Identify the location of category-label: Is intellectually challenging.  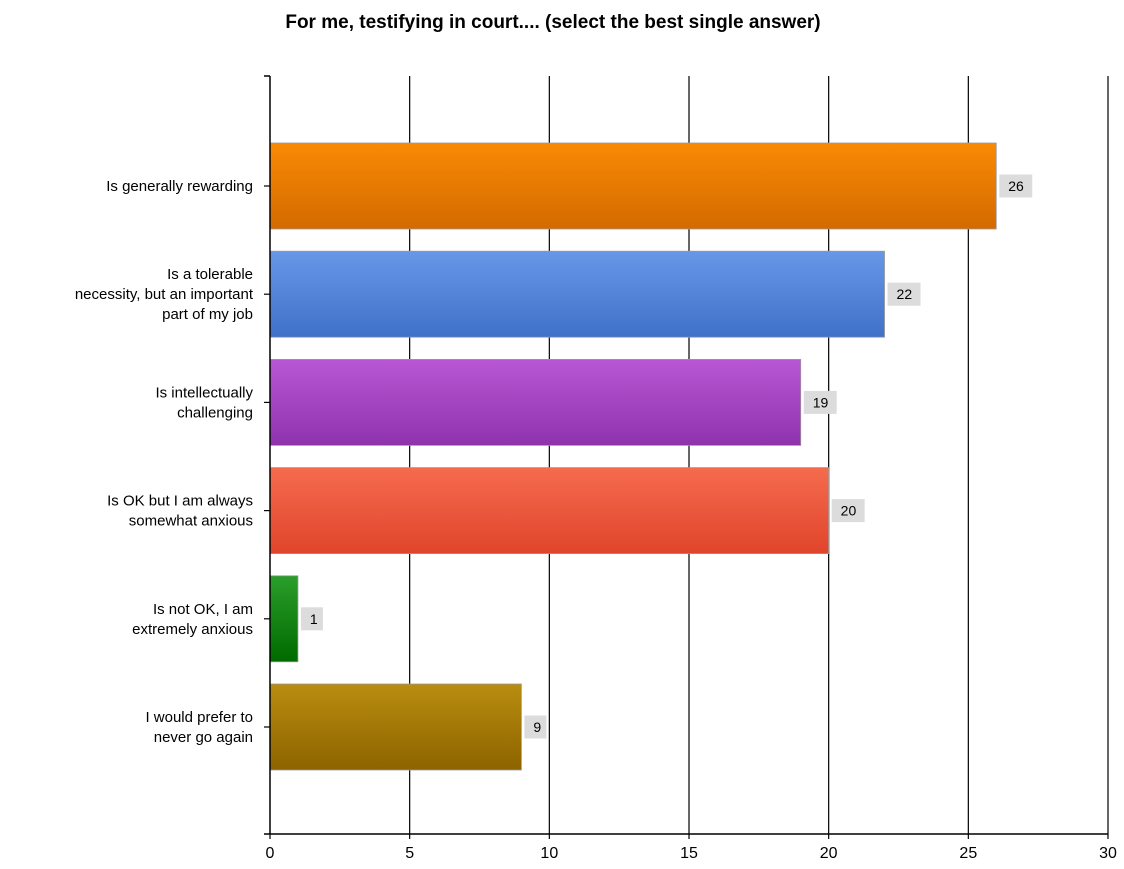
(204, 402).